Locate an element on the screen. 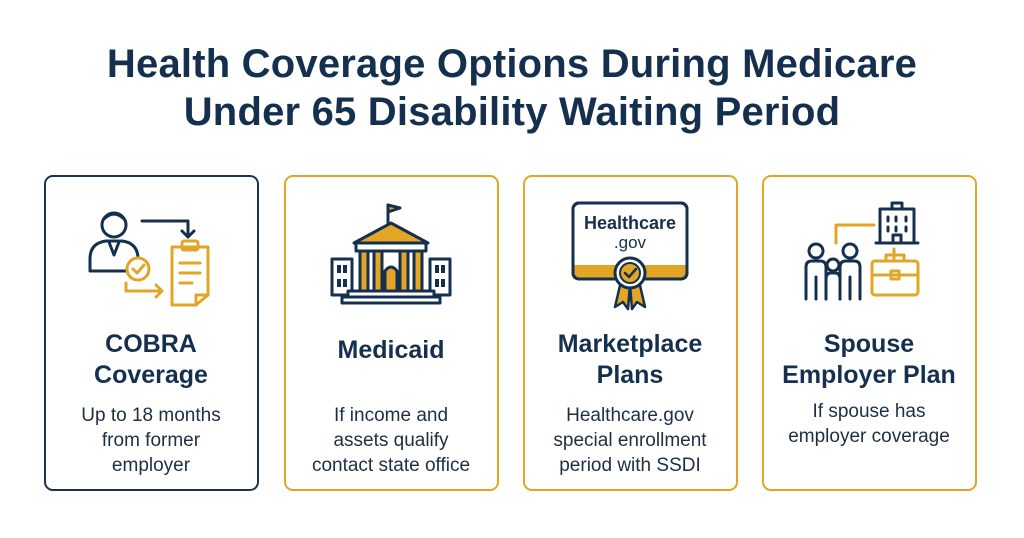 This screenshot has width=1024, height=538. certificate-text-line-2: .gov is located at coordinates (630, 242).